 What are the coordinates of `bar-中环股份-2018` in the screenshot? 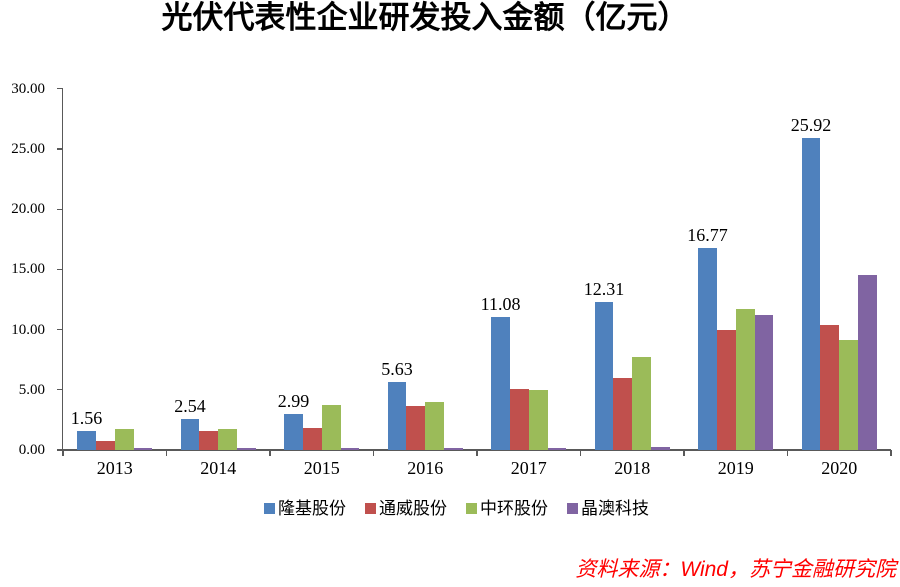 It's located at (642, 403).